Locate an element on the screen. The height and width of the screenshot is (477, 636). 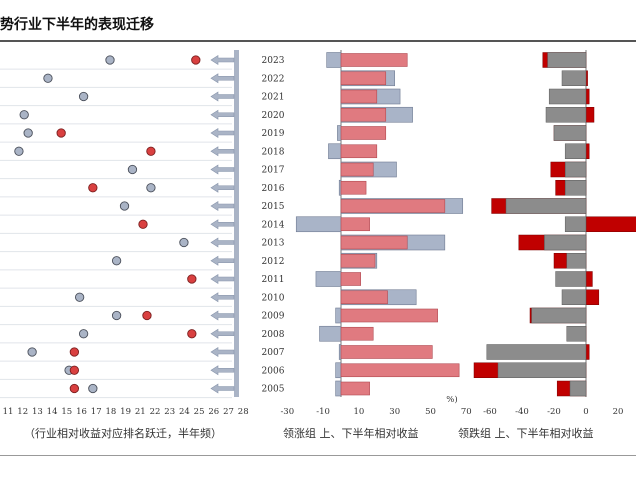
x-tick-label: 21 is located at coordinates (140, 412).